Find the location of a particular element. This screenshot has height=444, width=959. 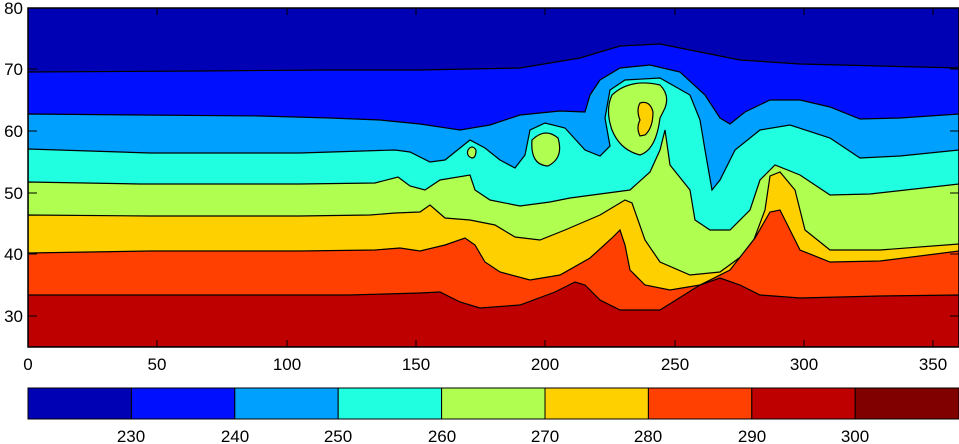

x-tick-0: 0 is located at coordinates (27, 364).